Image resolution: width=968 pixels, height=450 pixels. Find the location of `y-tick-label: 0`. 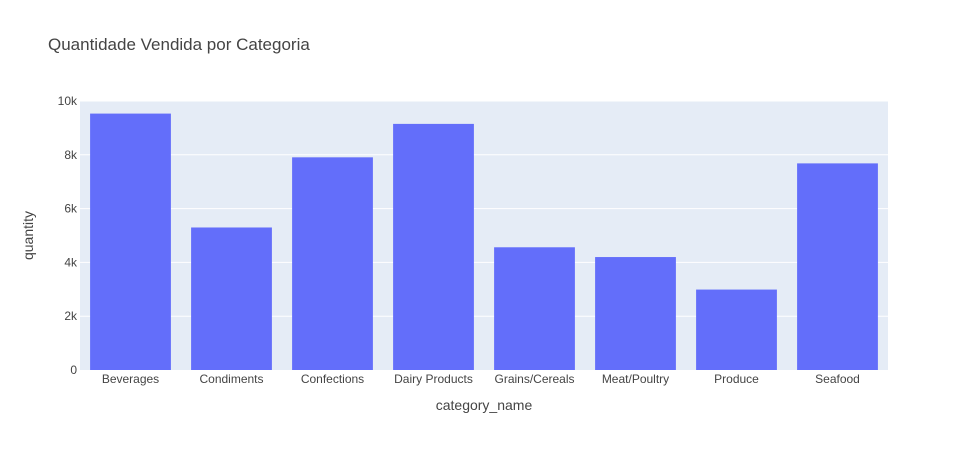

y-tick-label: 0 is located at coordinates (73, 370).